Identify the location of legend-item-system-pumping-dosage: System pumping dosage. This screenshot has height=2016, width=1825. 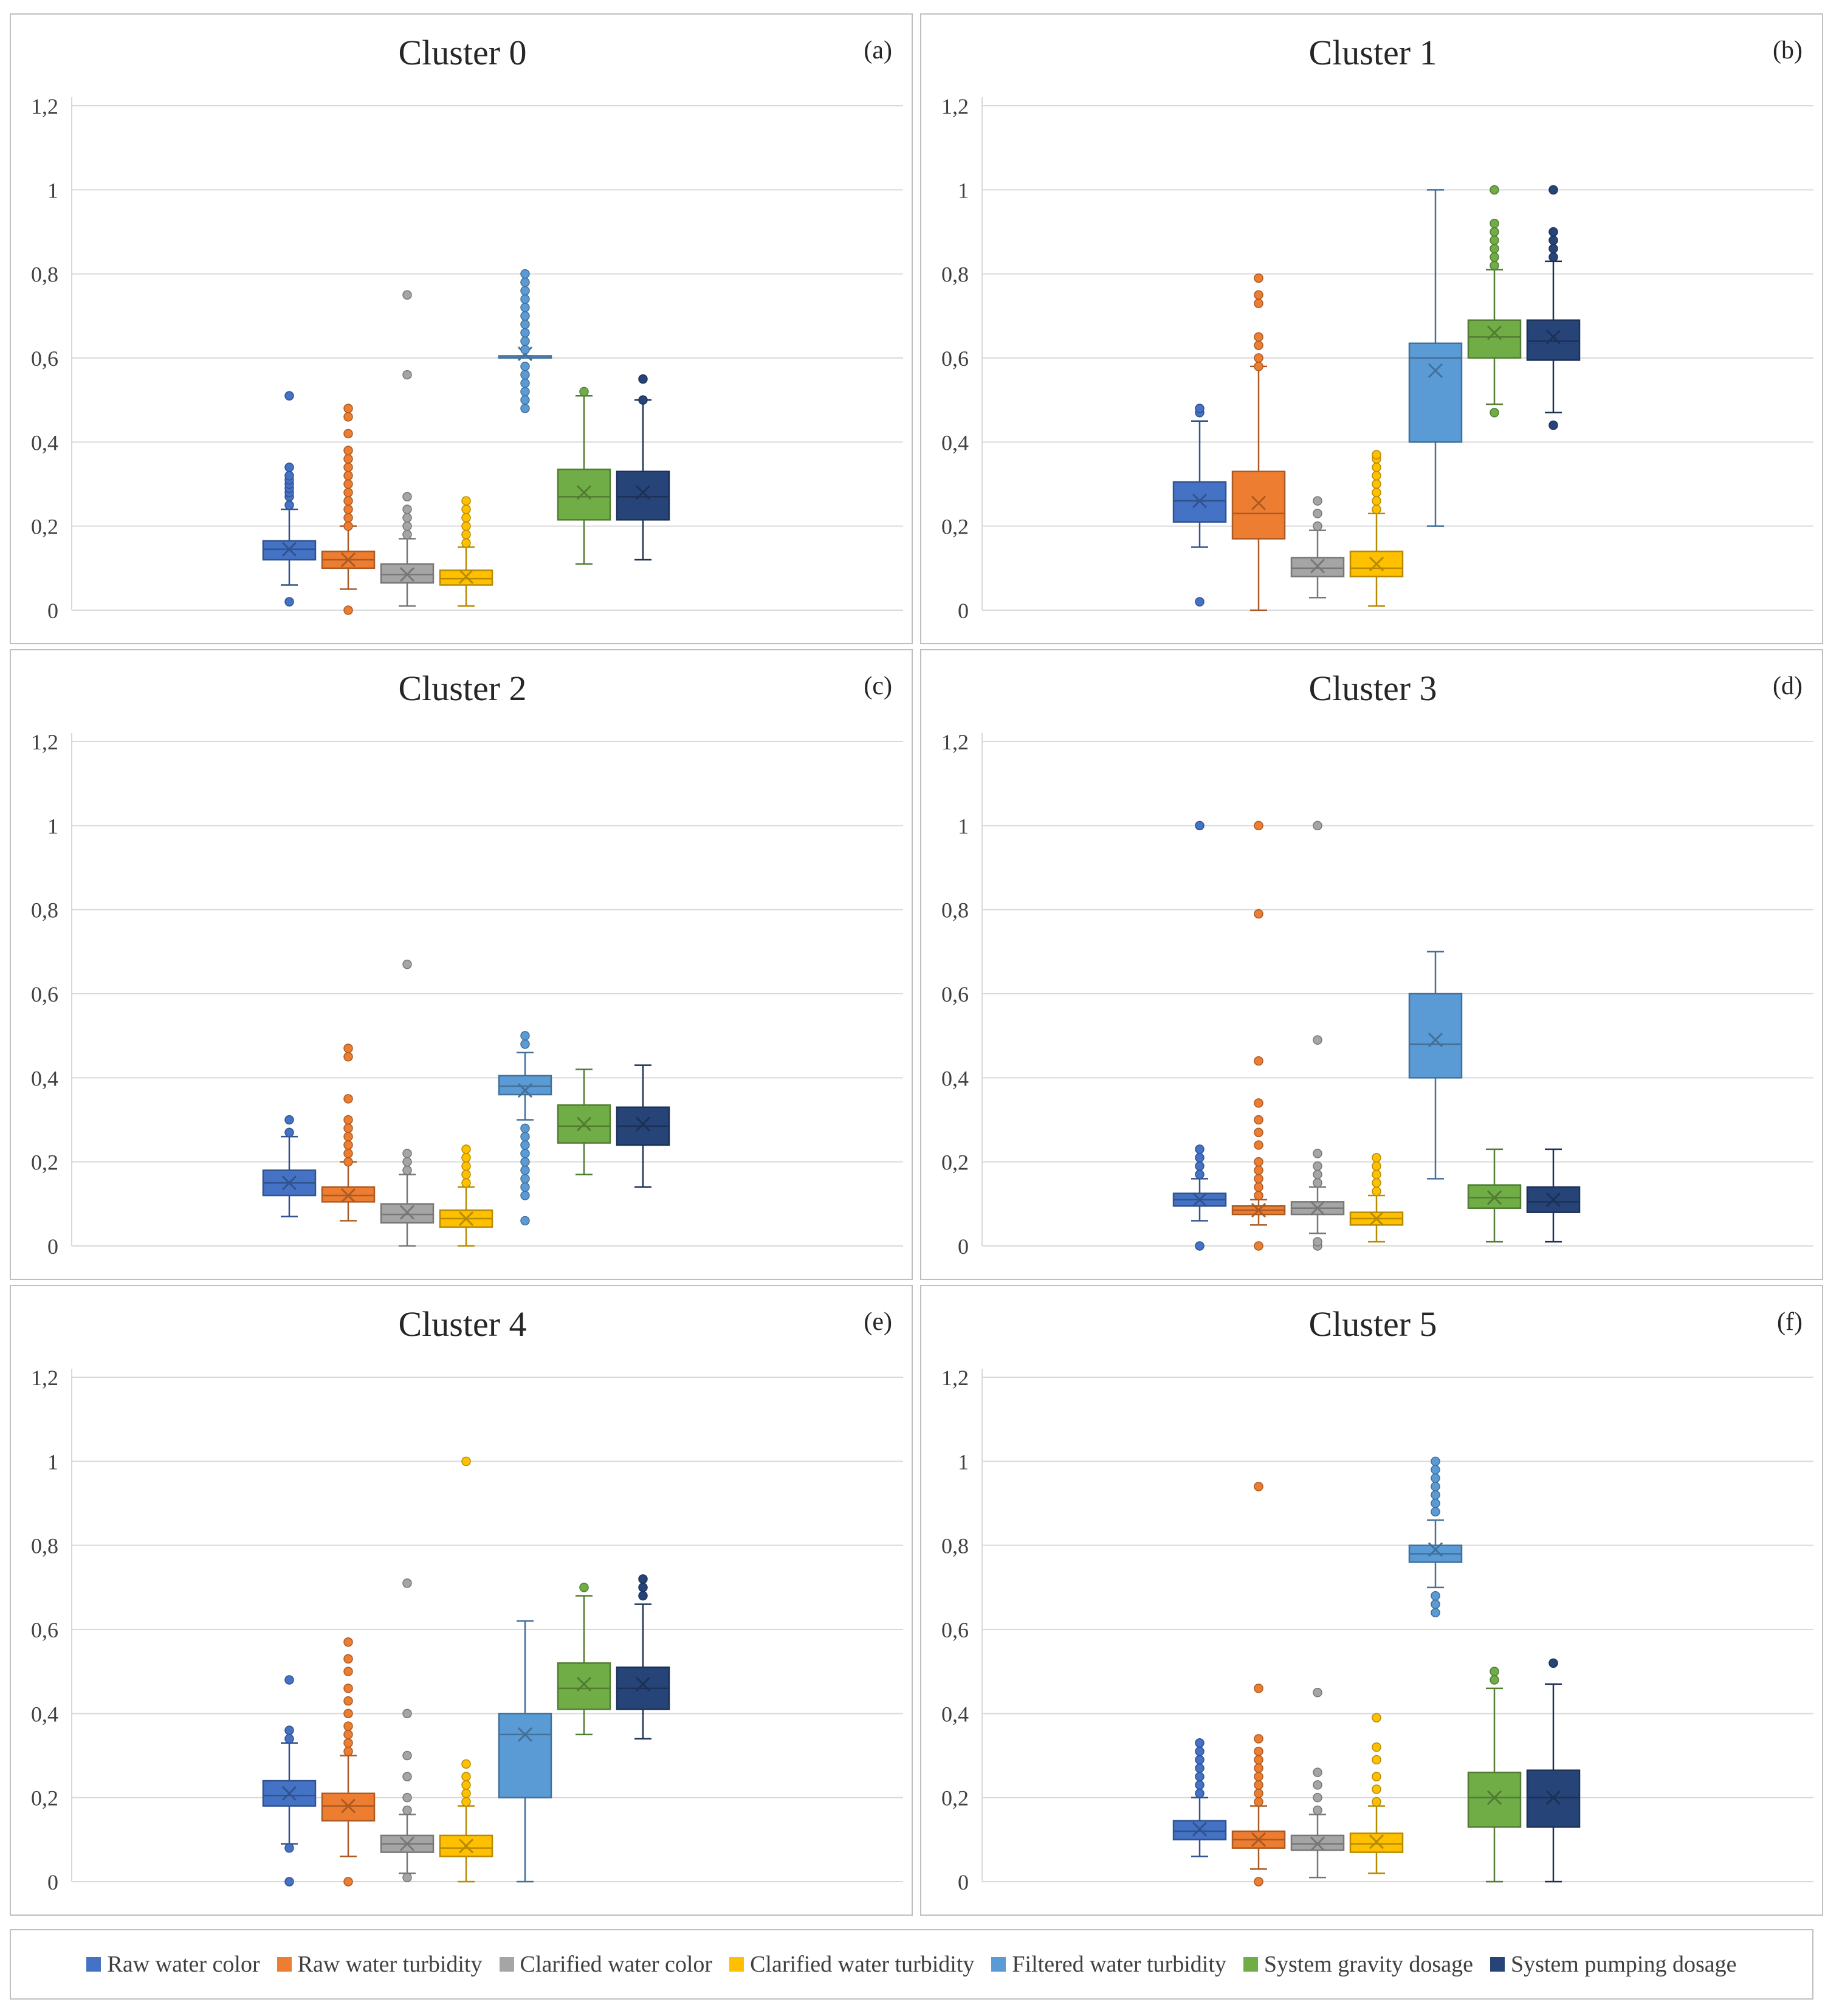
(1614, 1964).